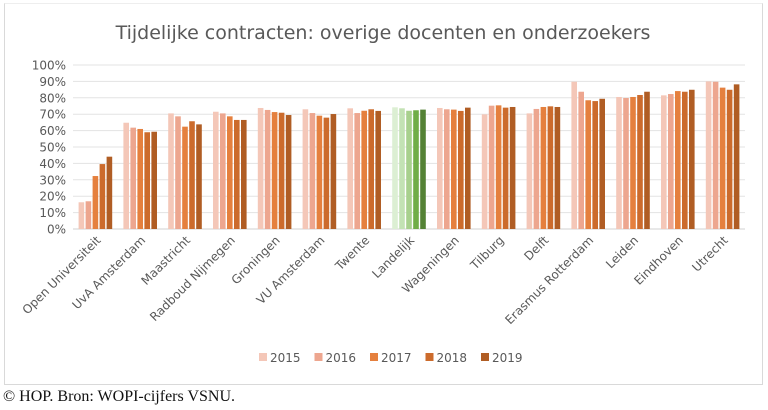  Describe the element at coordinates (393, 257) in the screenshot. I see `x-tick-label: Landelijk` at that location.